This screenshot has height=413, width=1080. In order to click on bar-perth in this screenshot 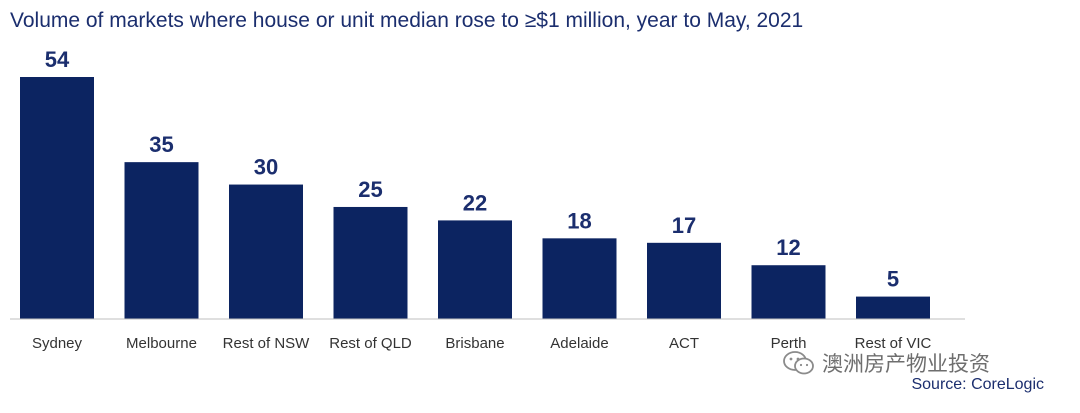, I will do `click(788, 292)`.